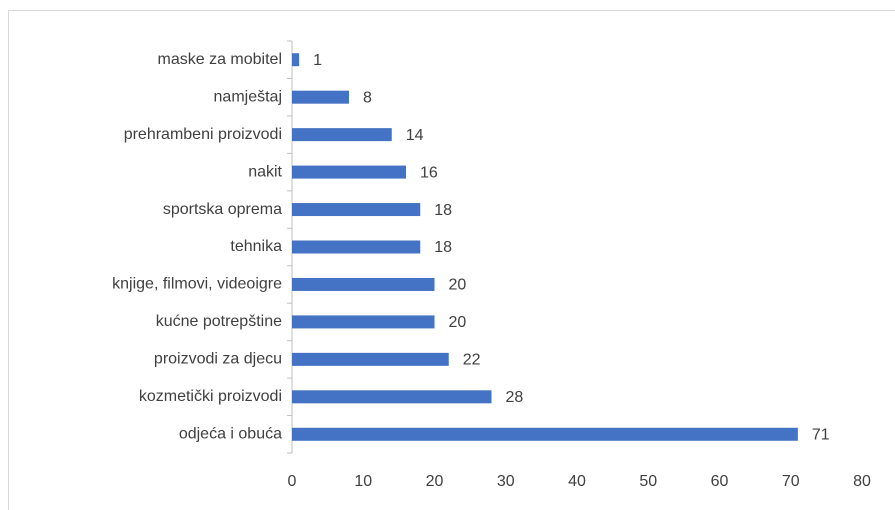 The image size is (895, 510). Describe the element at coordinates (220, 59) in the screenshot. I see `y-tick-label: maske za mobitel` at that location.